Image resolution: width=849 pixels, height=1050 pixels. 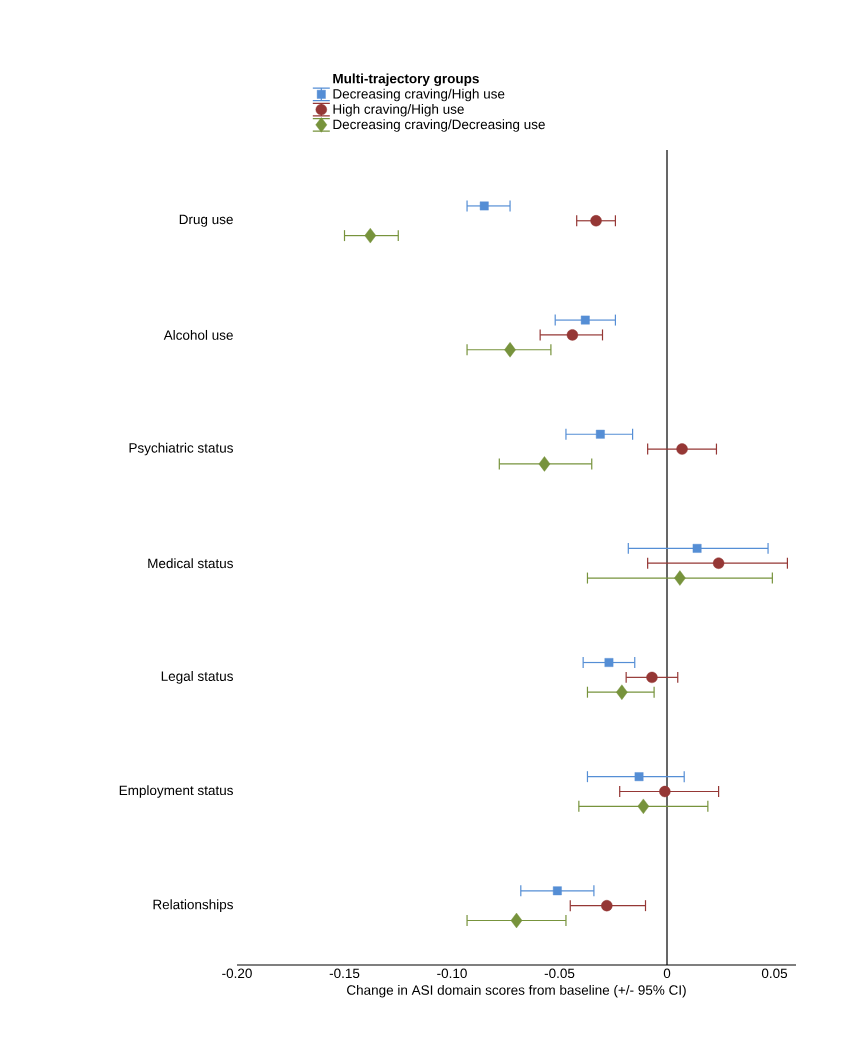 I want to click on x-tick-label: -0.05, so click(x=559, y=973).